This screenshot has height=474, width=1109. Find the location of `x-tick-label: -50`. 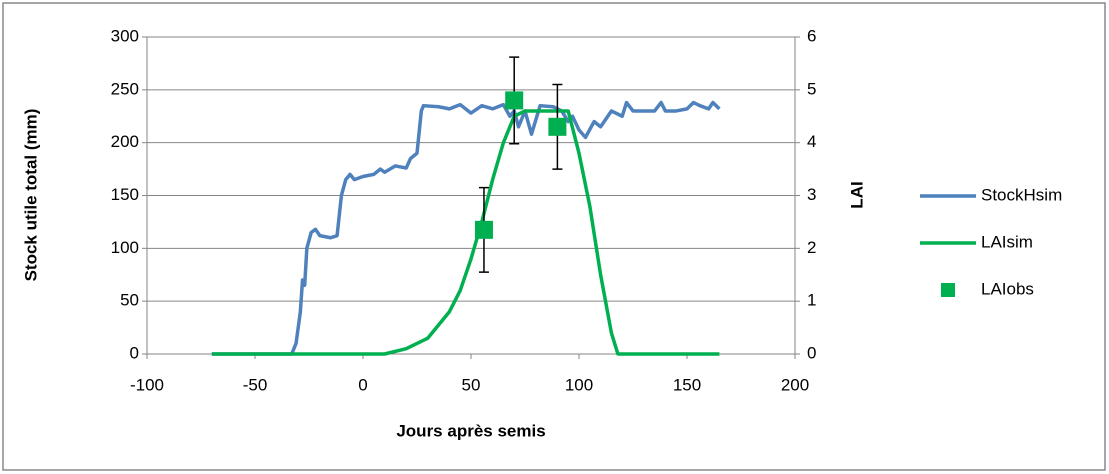

x-tick-label: -50 is located at coordinates (255, 384).